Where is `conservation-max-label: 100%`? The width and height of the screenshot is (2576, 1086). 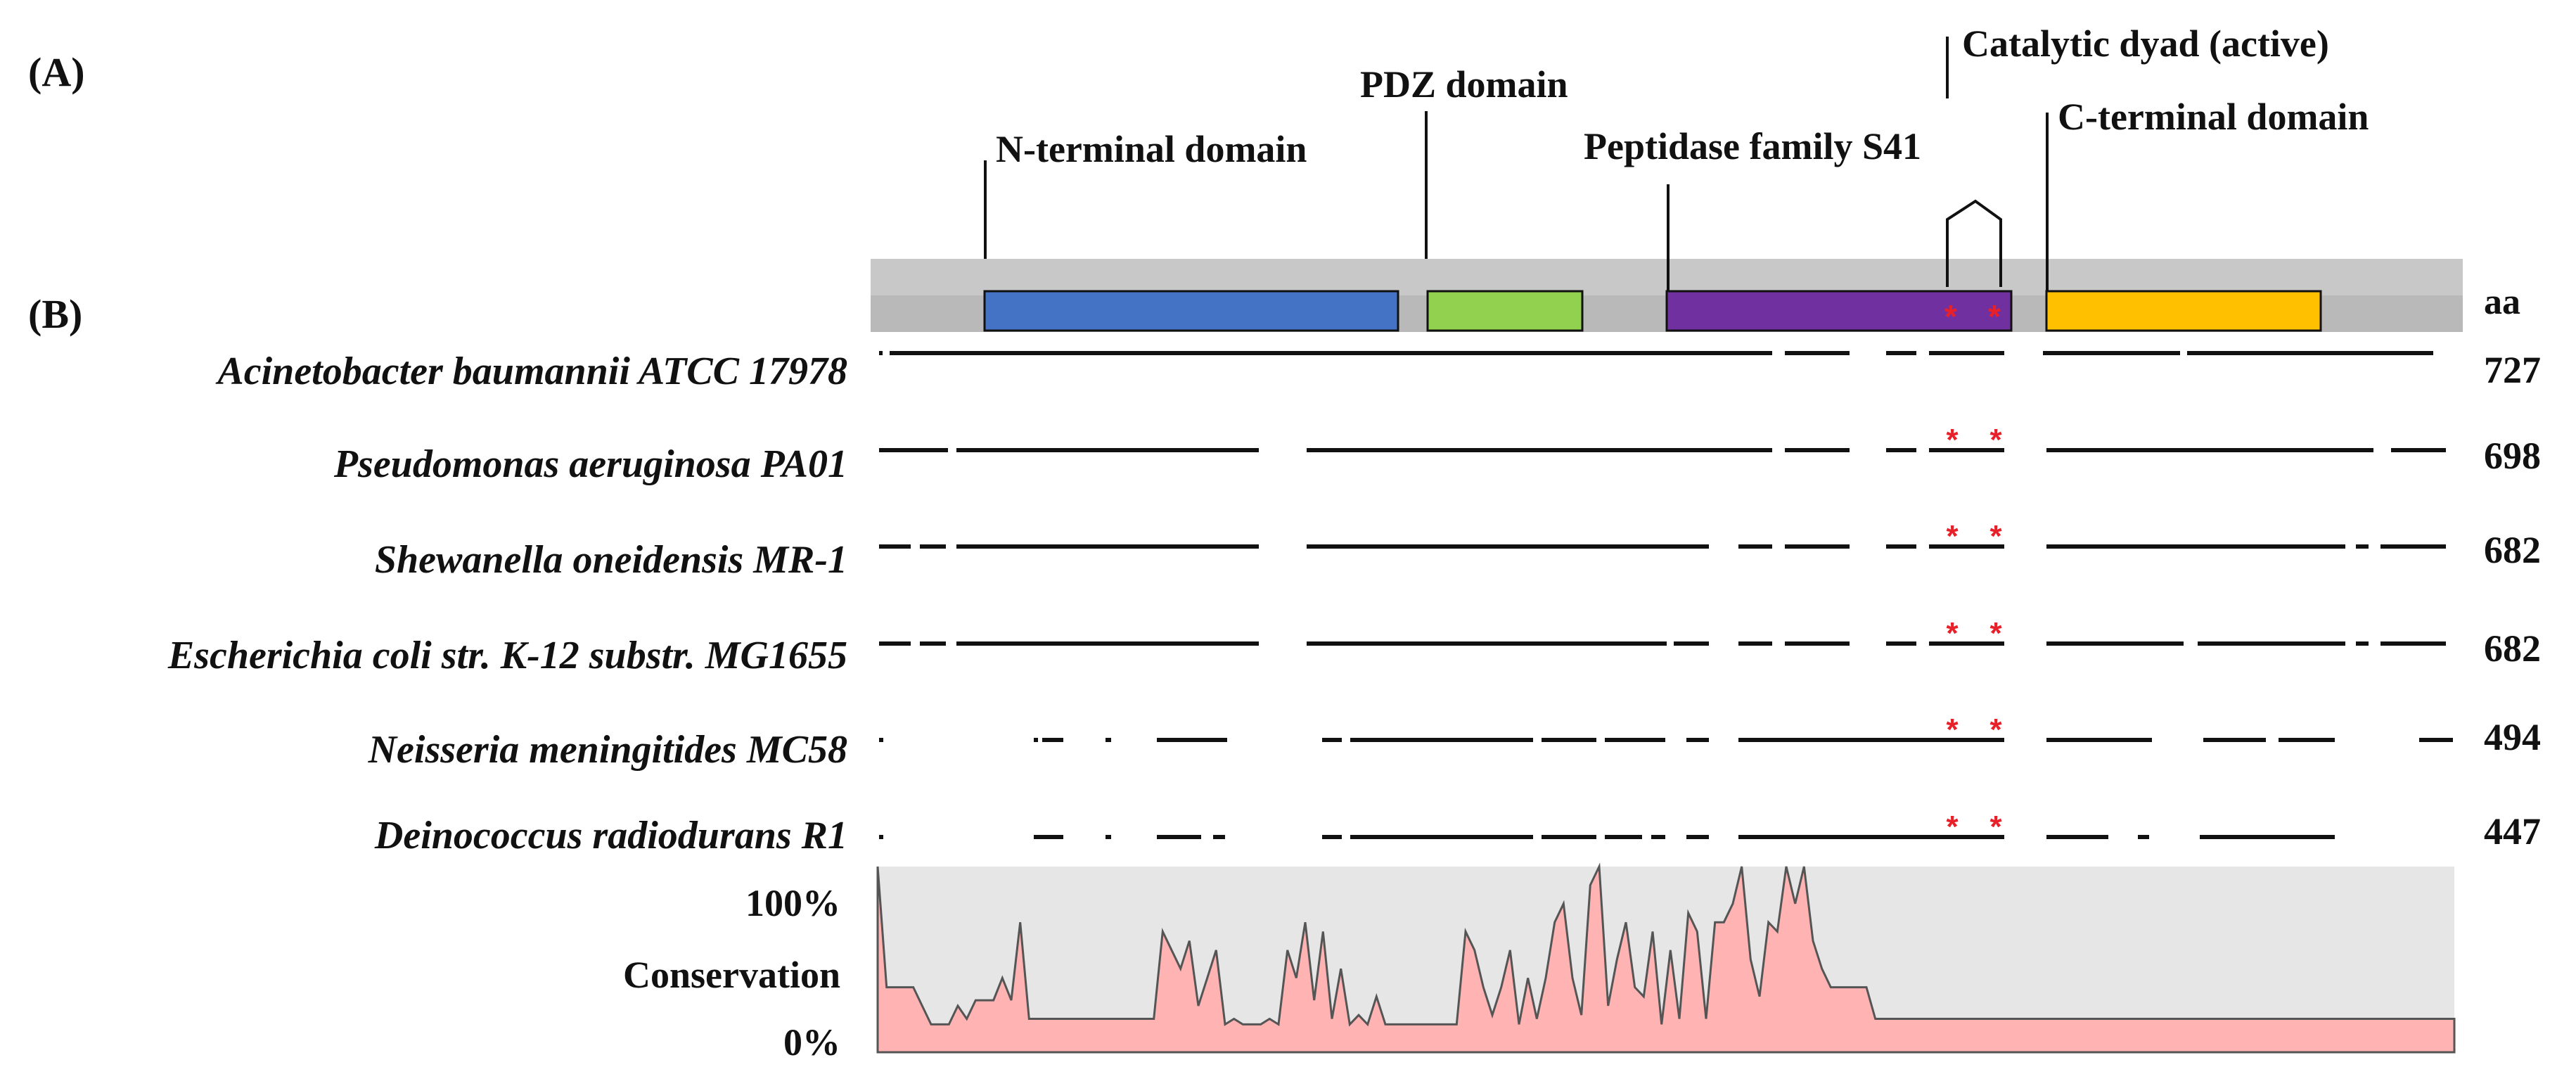 conservation-max-label: 100% is located at coordinates (792, 903).